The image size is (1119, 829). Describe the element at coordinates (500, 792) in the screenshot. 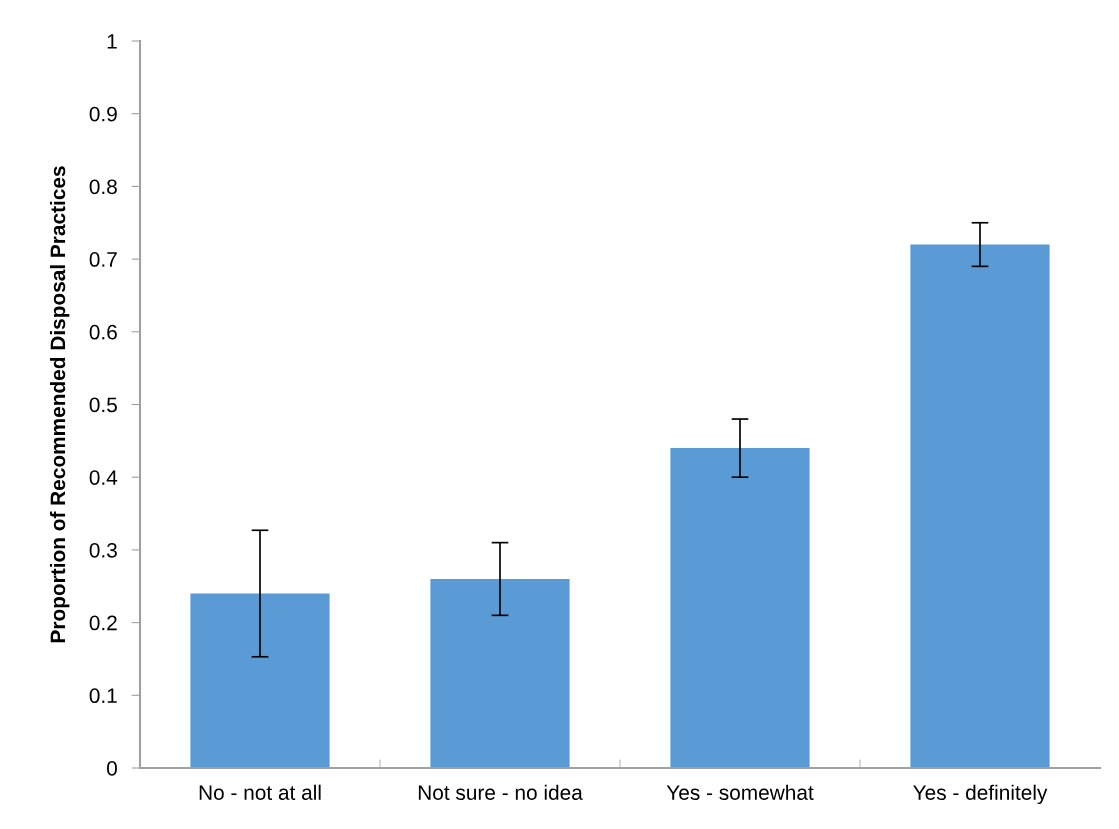

I see `x-tick-label: Not sure - no idea` at that location.